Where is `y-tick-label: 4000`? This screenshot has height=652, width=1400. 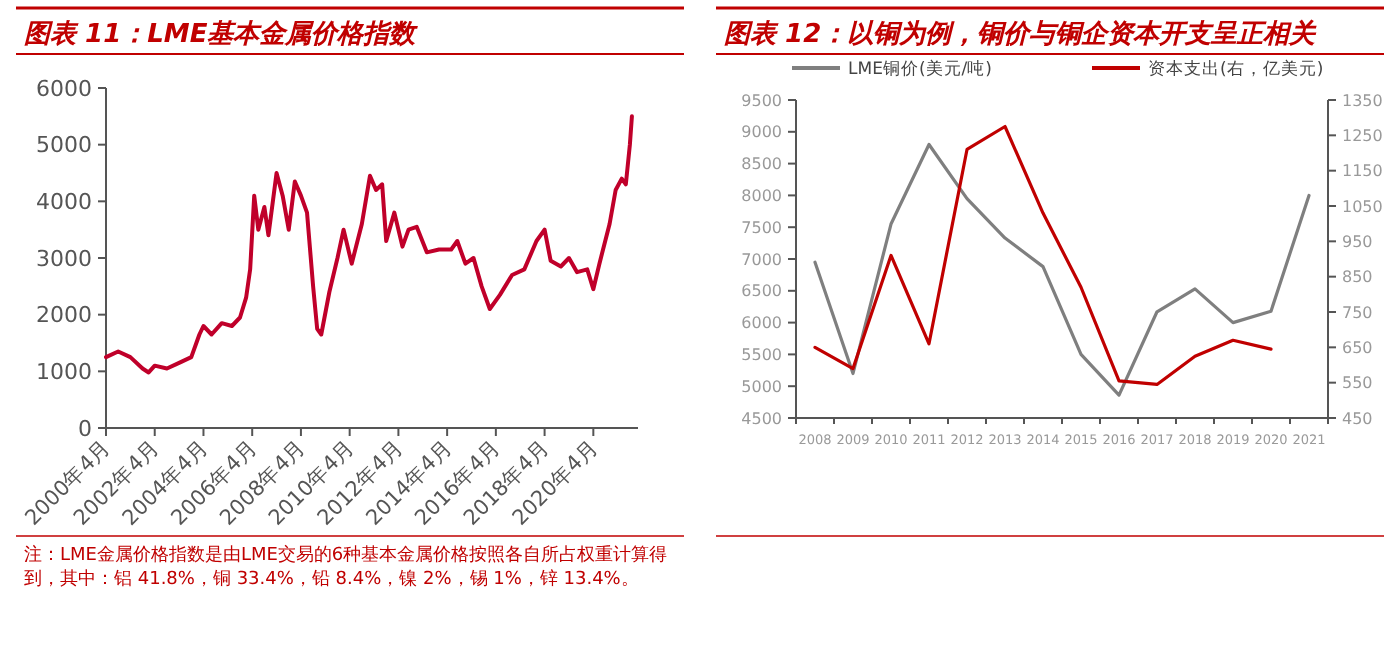
y-tick-label: 4000 is located at coordinates (64, 202).